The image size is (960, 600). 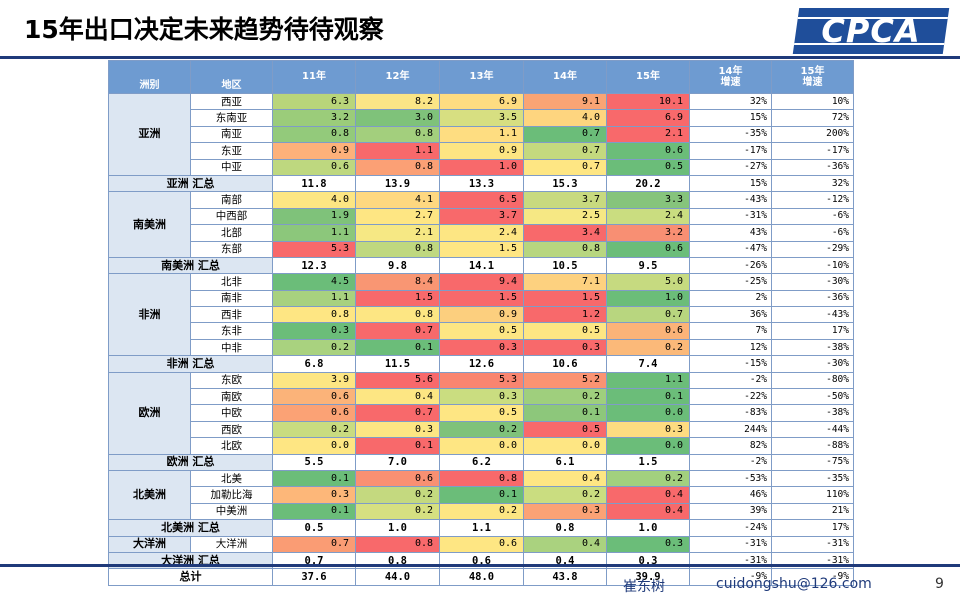 I want to click on table-row: 中西部 1.9 2.7 3.7 2.5 2.4 -31% -6%, so click(x=481, y=216).